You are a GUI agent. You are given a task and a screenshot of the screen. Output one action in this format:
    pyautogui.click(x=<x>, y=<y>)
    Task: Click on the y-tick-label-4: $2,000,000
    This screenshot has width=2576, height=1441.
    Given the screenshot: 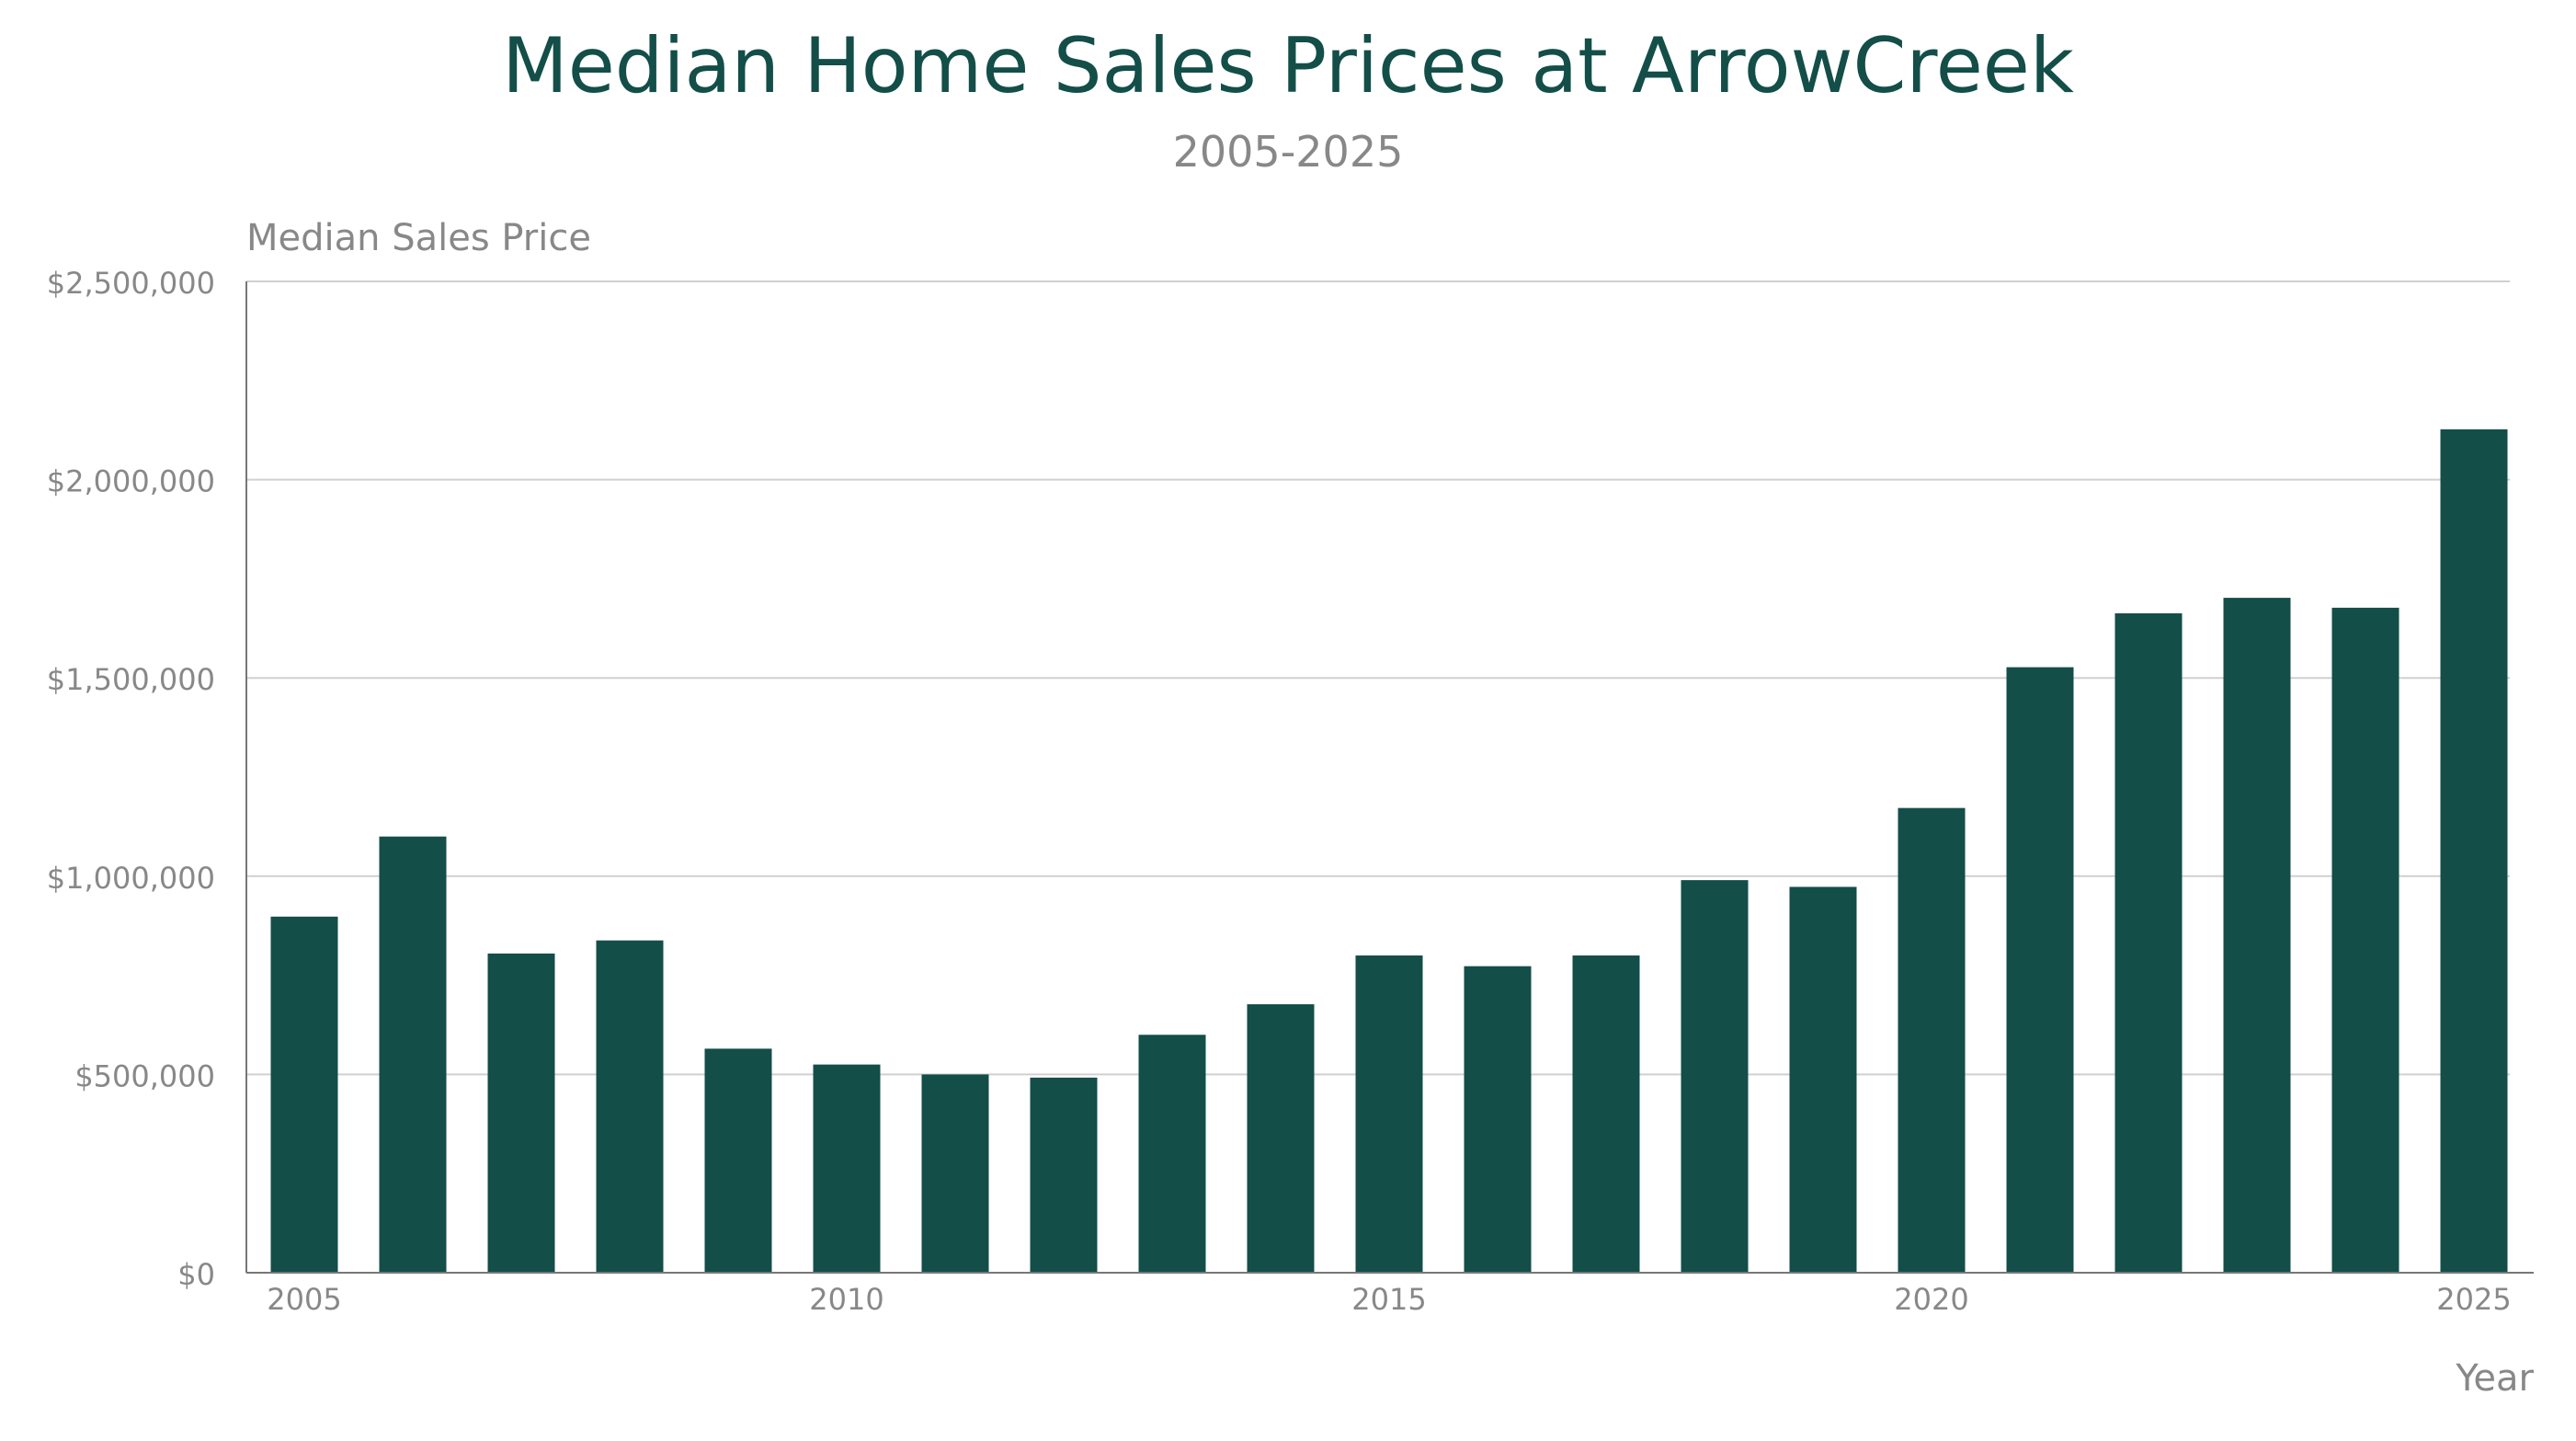 What is the action you would take?
    pyautogui.click(x=131, y=481)
    